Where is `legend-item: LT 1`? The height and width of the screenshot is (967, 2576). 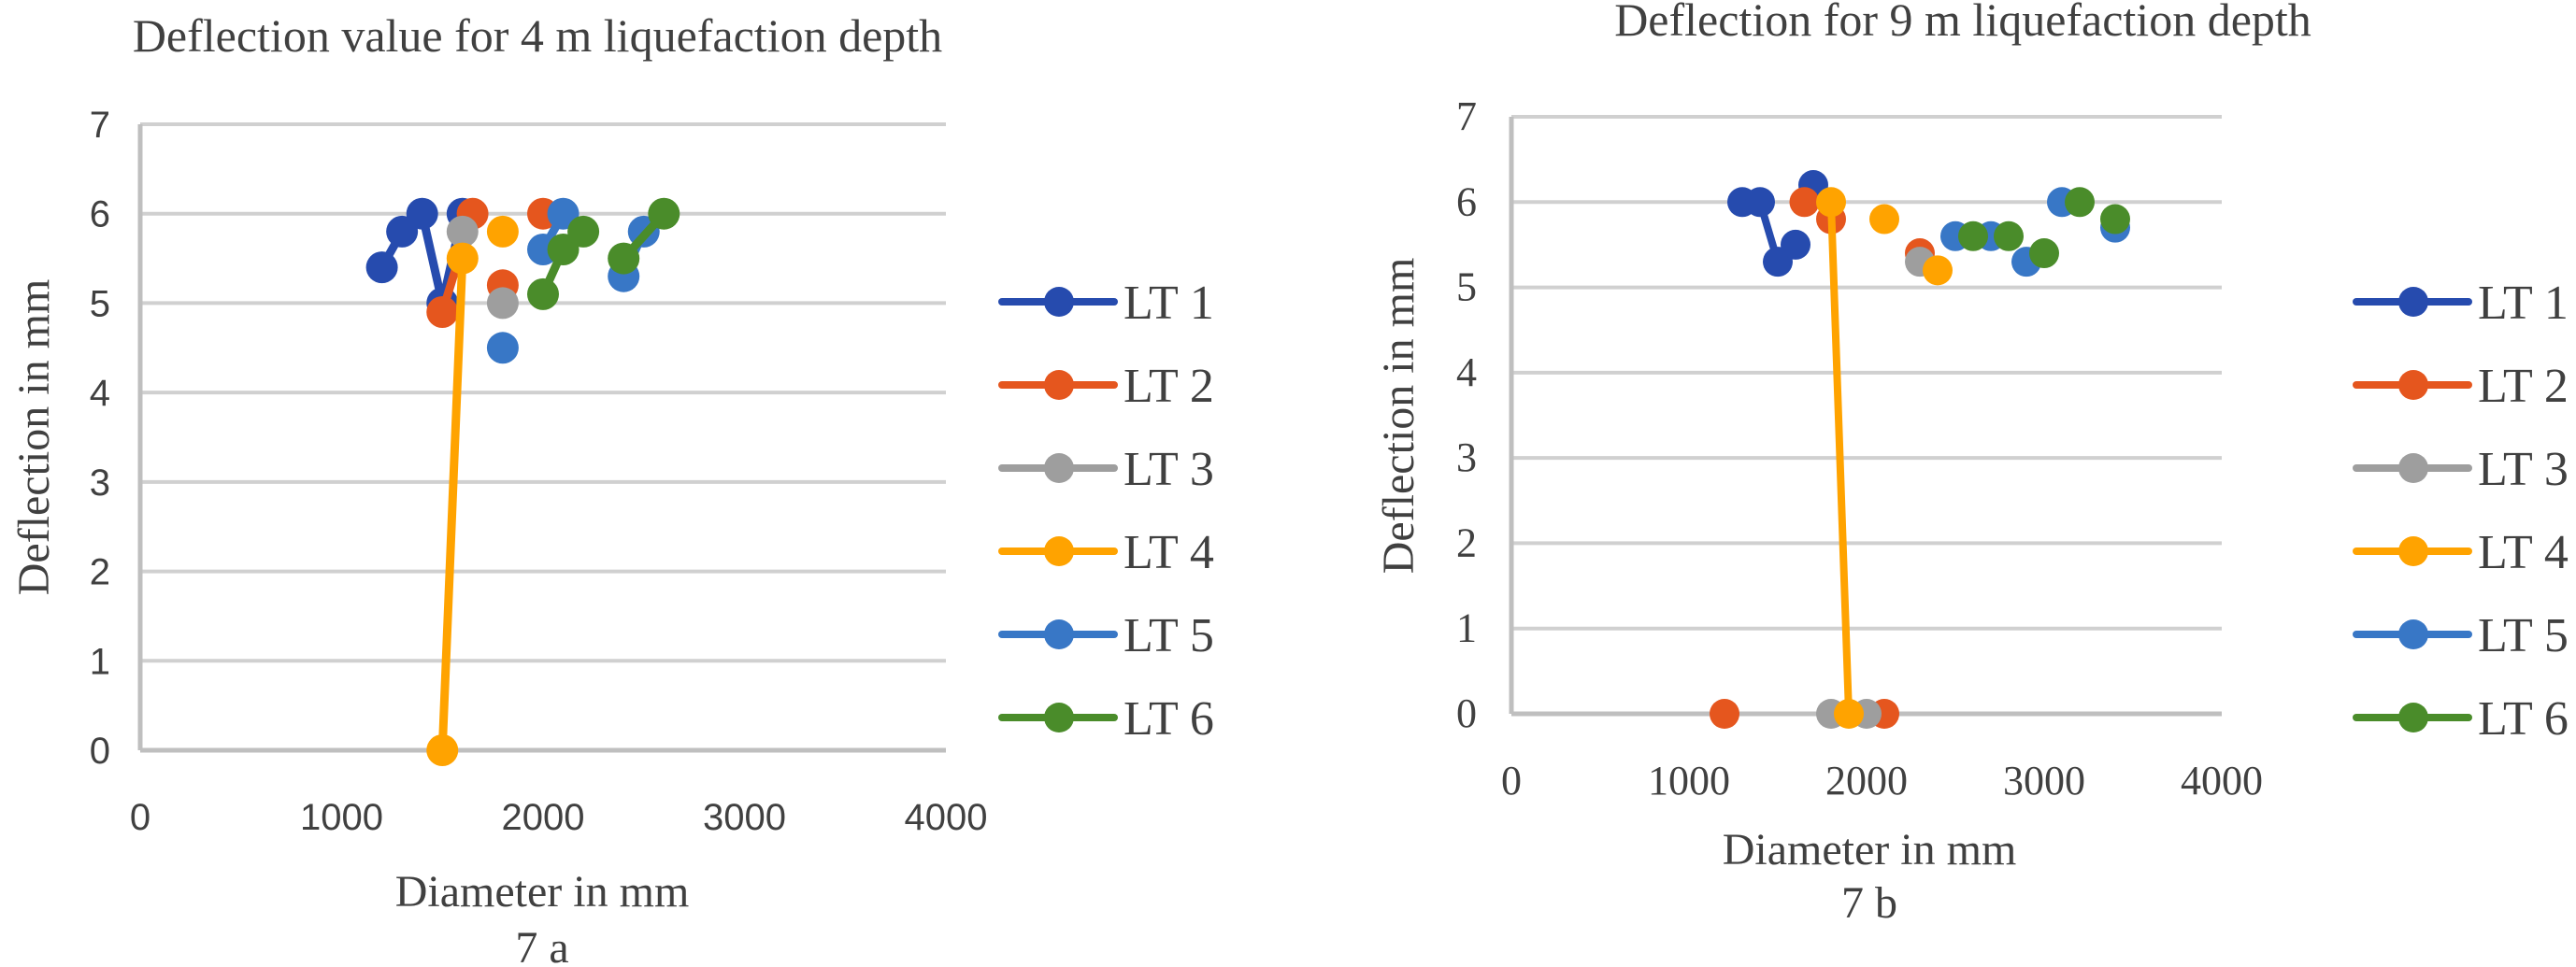
legend-item: LT 1 is located at coordinates (1106, 304).